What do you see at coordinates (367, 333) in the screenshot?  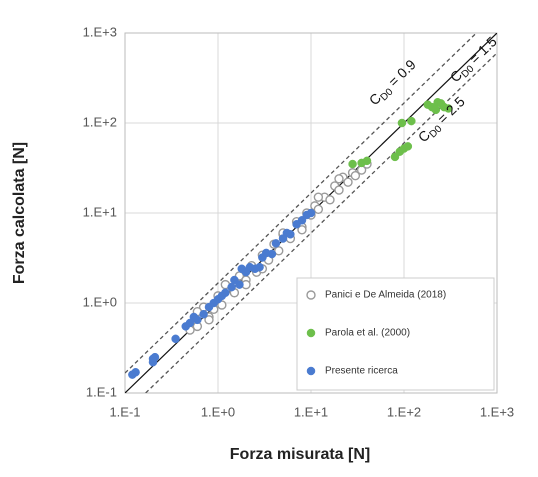 I see `legend-label: Parola et al. (2000)` at bounding box center [367, 333].